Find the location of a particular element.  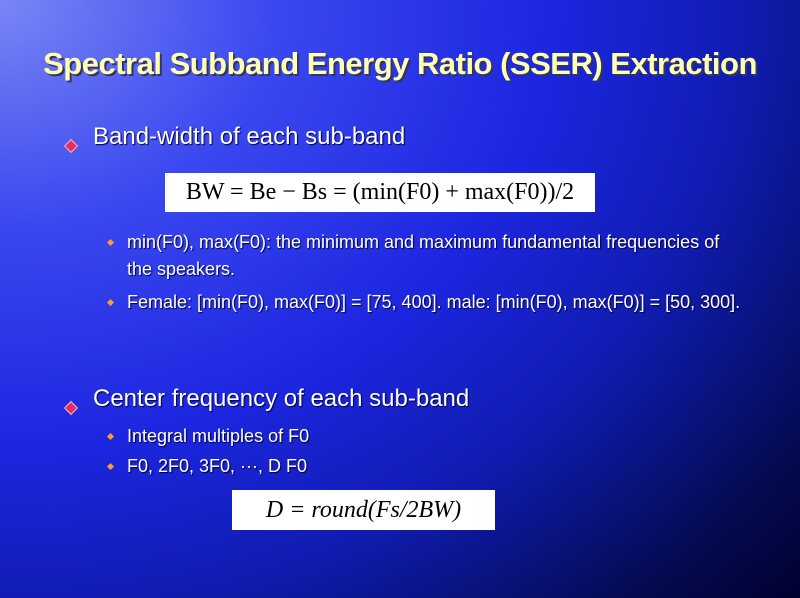

d-formula: D = round(Fs/2BW) is located at coordinates (363, 510).